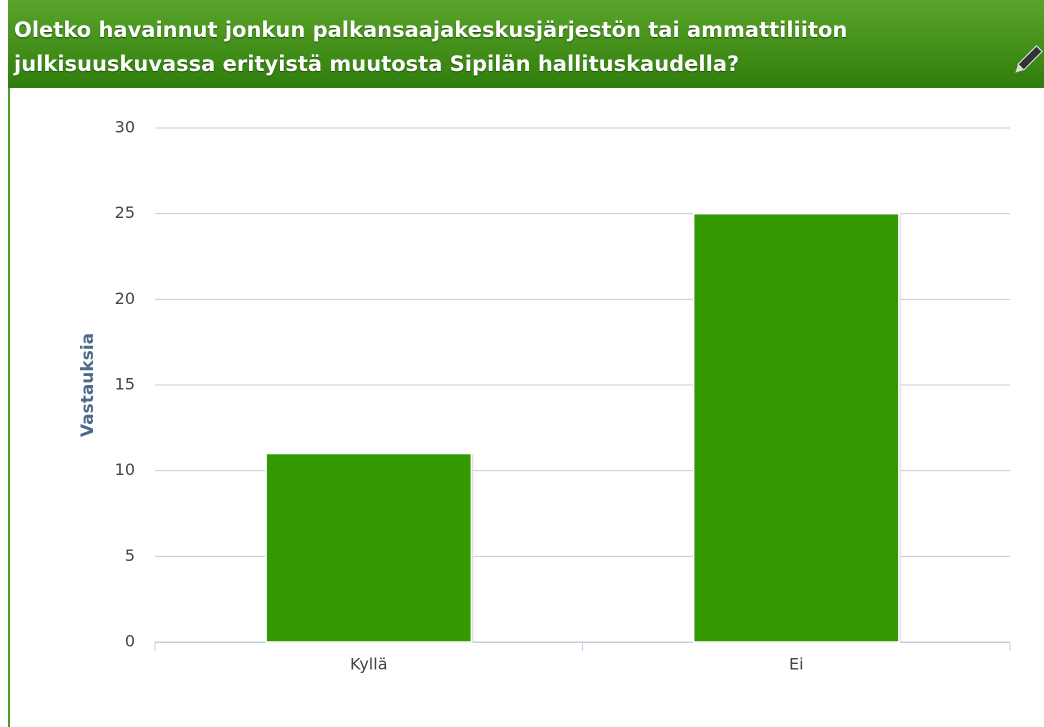 The width and height of the screenshot is (1044, 727). I want to click on y-tick-label: 15, so click(125, 384).